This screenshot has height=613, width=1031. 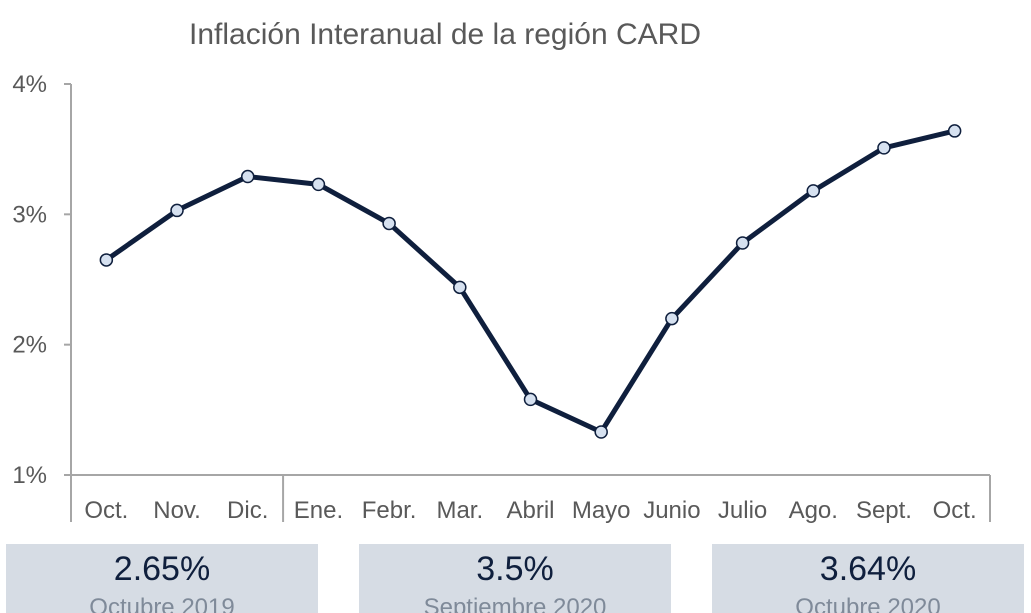 I want to click on x-tick-label: Abril, so click(x=530, y=510).